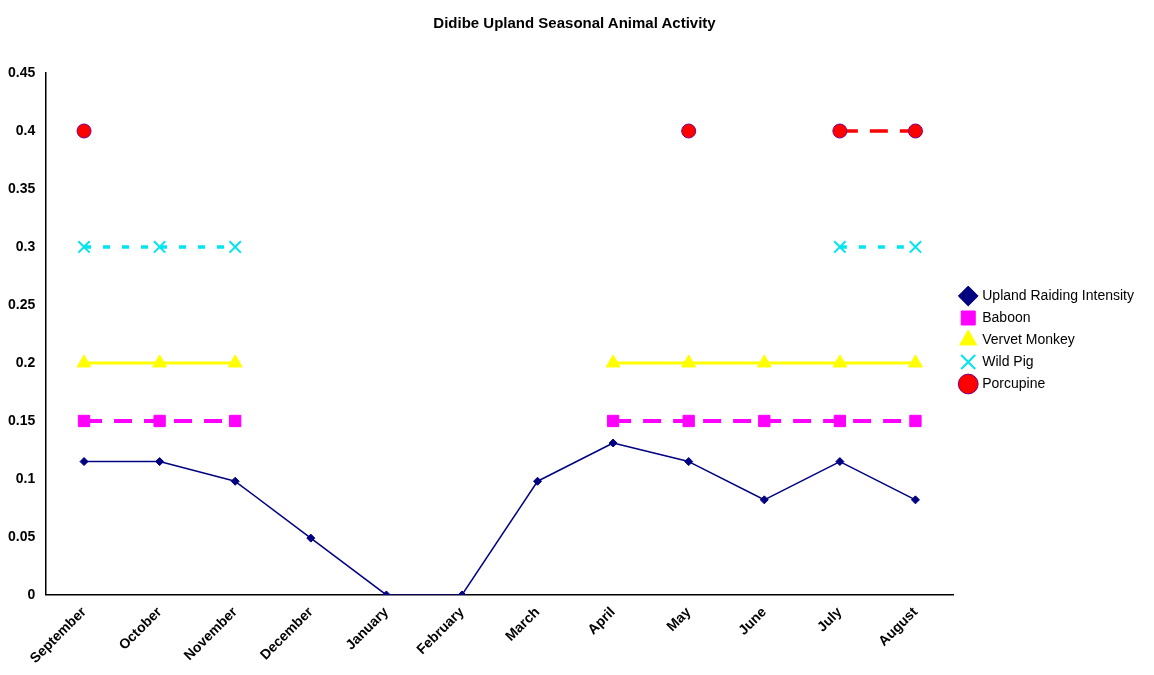 This screenshot has width=1154, height=675. I want to click on chart-title: Didibe Upland Seasonal Animal Activity, so click(575, 23).